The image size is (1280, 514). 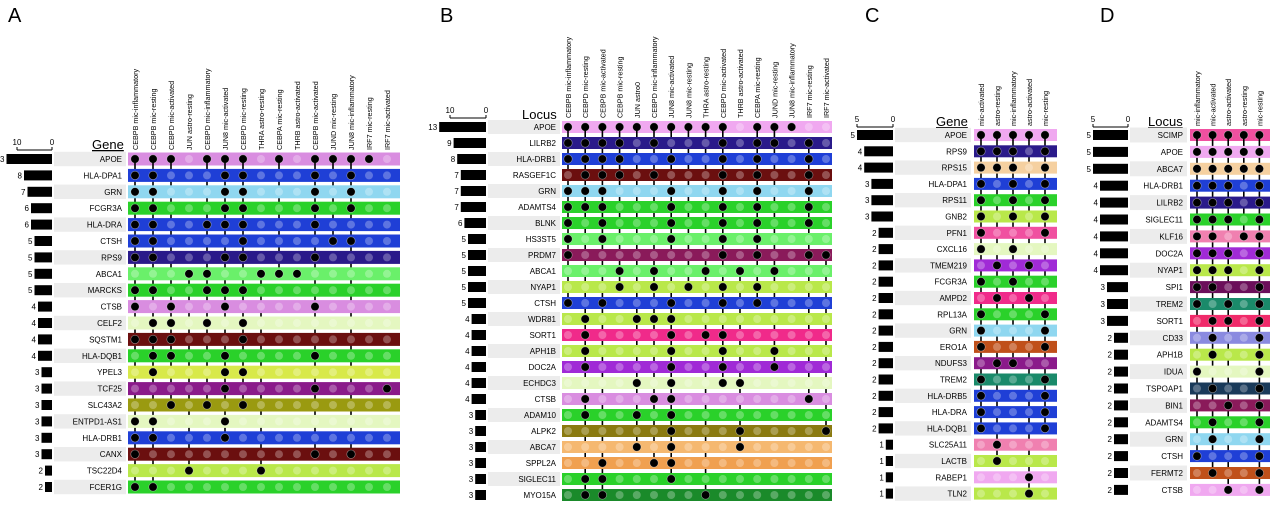 I want to click on column-label: THRA astro-resting, so click(x=261, y=119).